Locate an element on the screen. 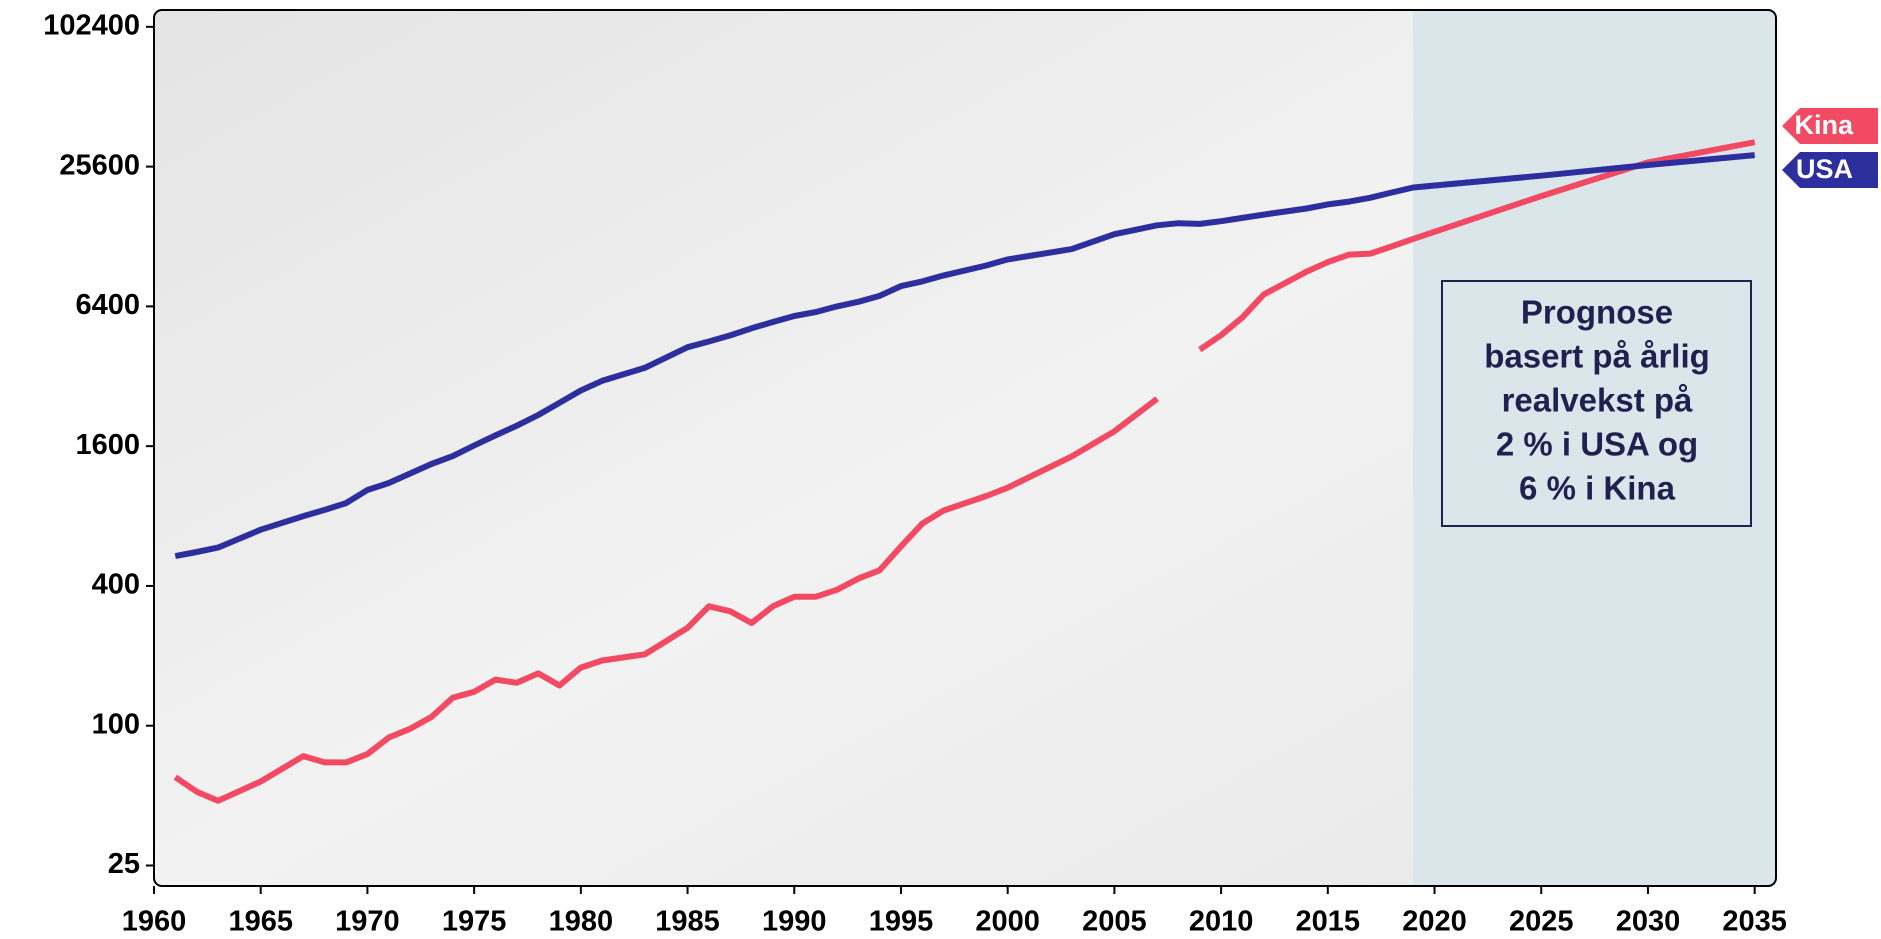 The height and width of the screenshot is (939, 1881). x-tick-label: 2020 is located at coordinates (1434, 922).